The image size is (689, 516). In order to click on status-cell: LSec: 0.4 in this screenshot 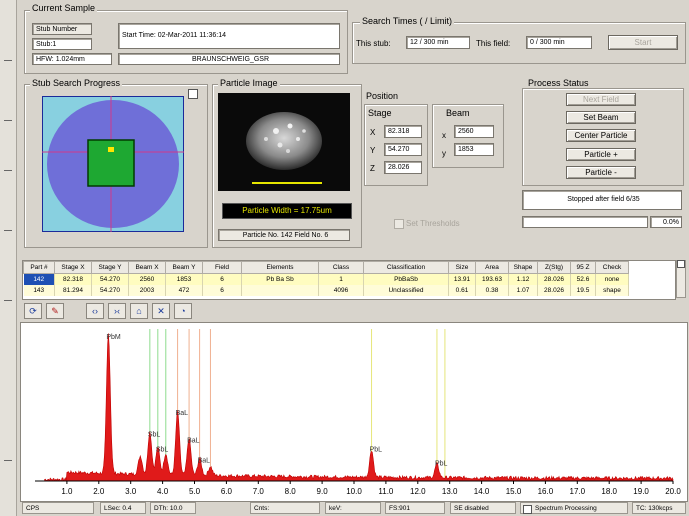, I will do `click(123, 508)`.